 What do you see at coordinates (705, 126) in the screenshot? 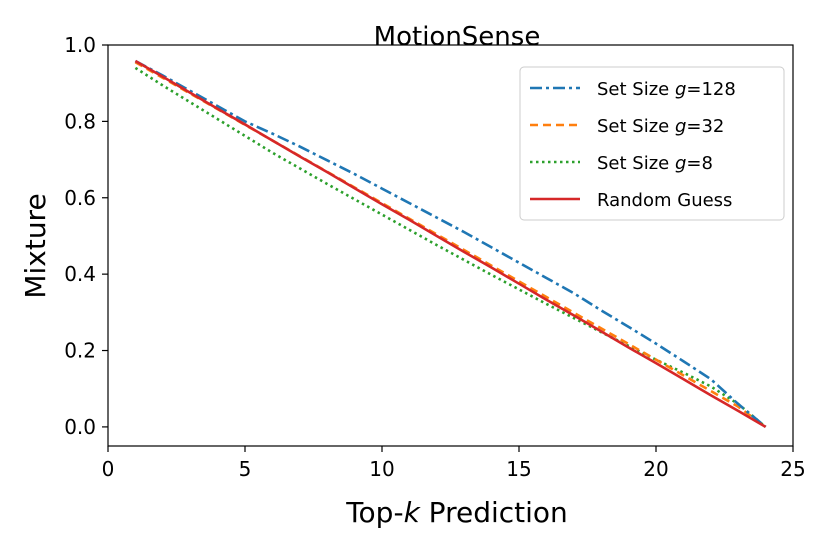
I see `legend-label-suffix: =32` at bounding box center [705, 126].